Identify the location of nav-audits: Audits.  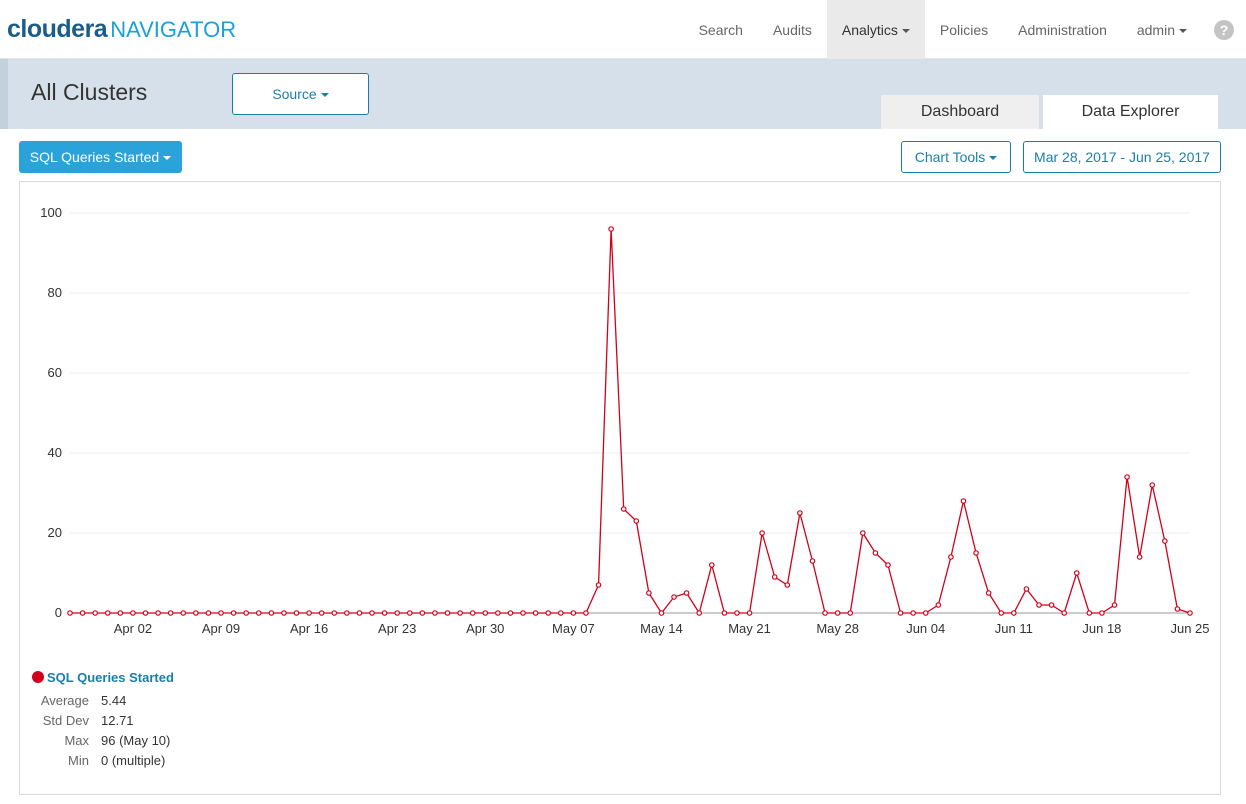
(792, 29).